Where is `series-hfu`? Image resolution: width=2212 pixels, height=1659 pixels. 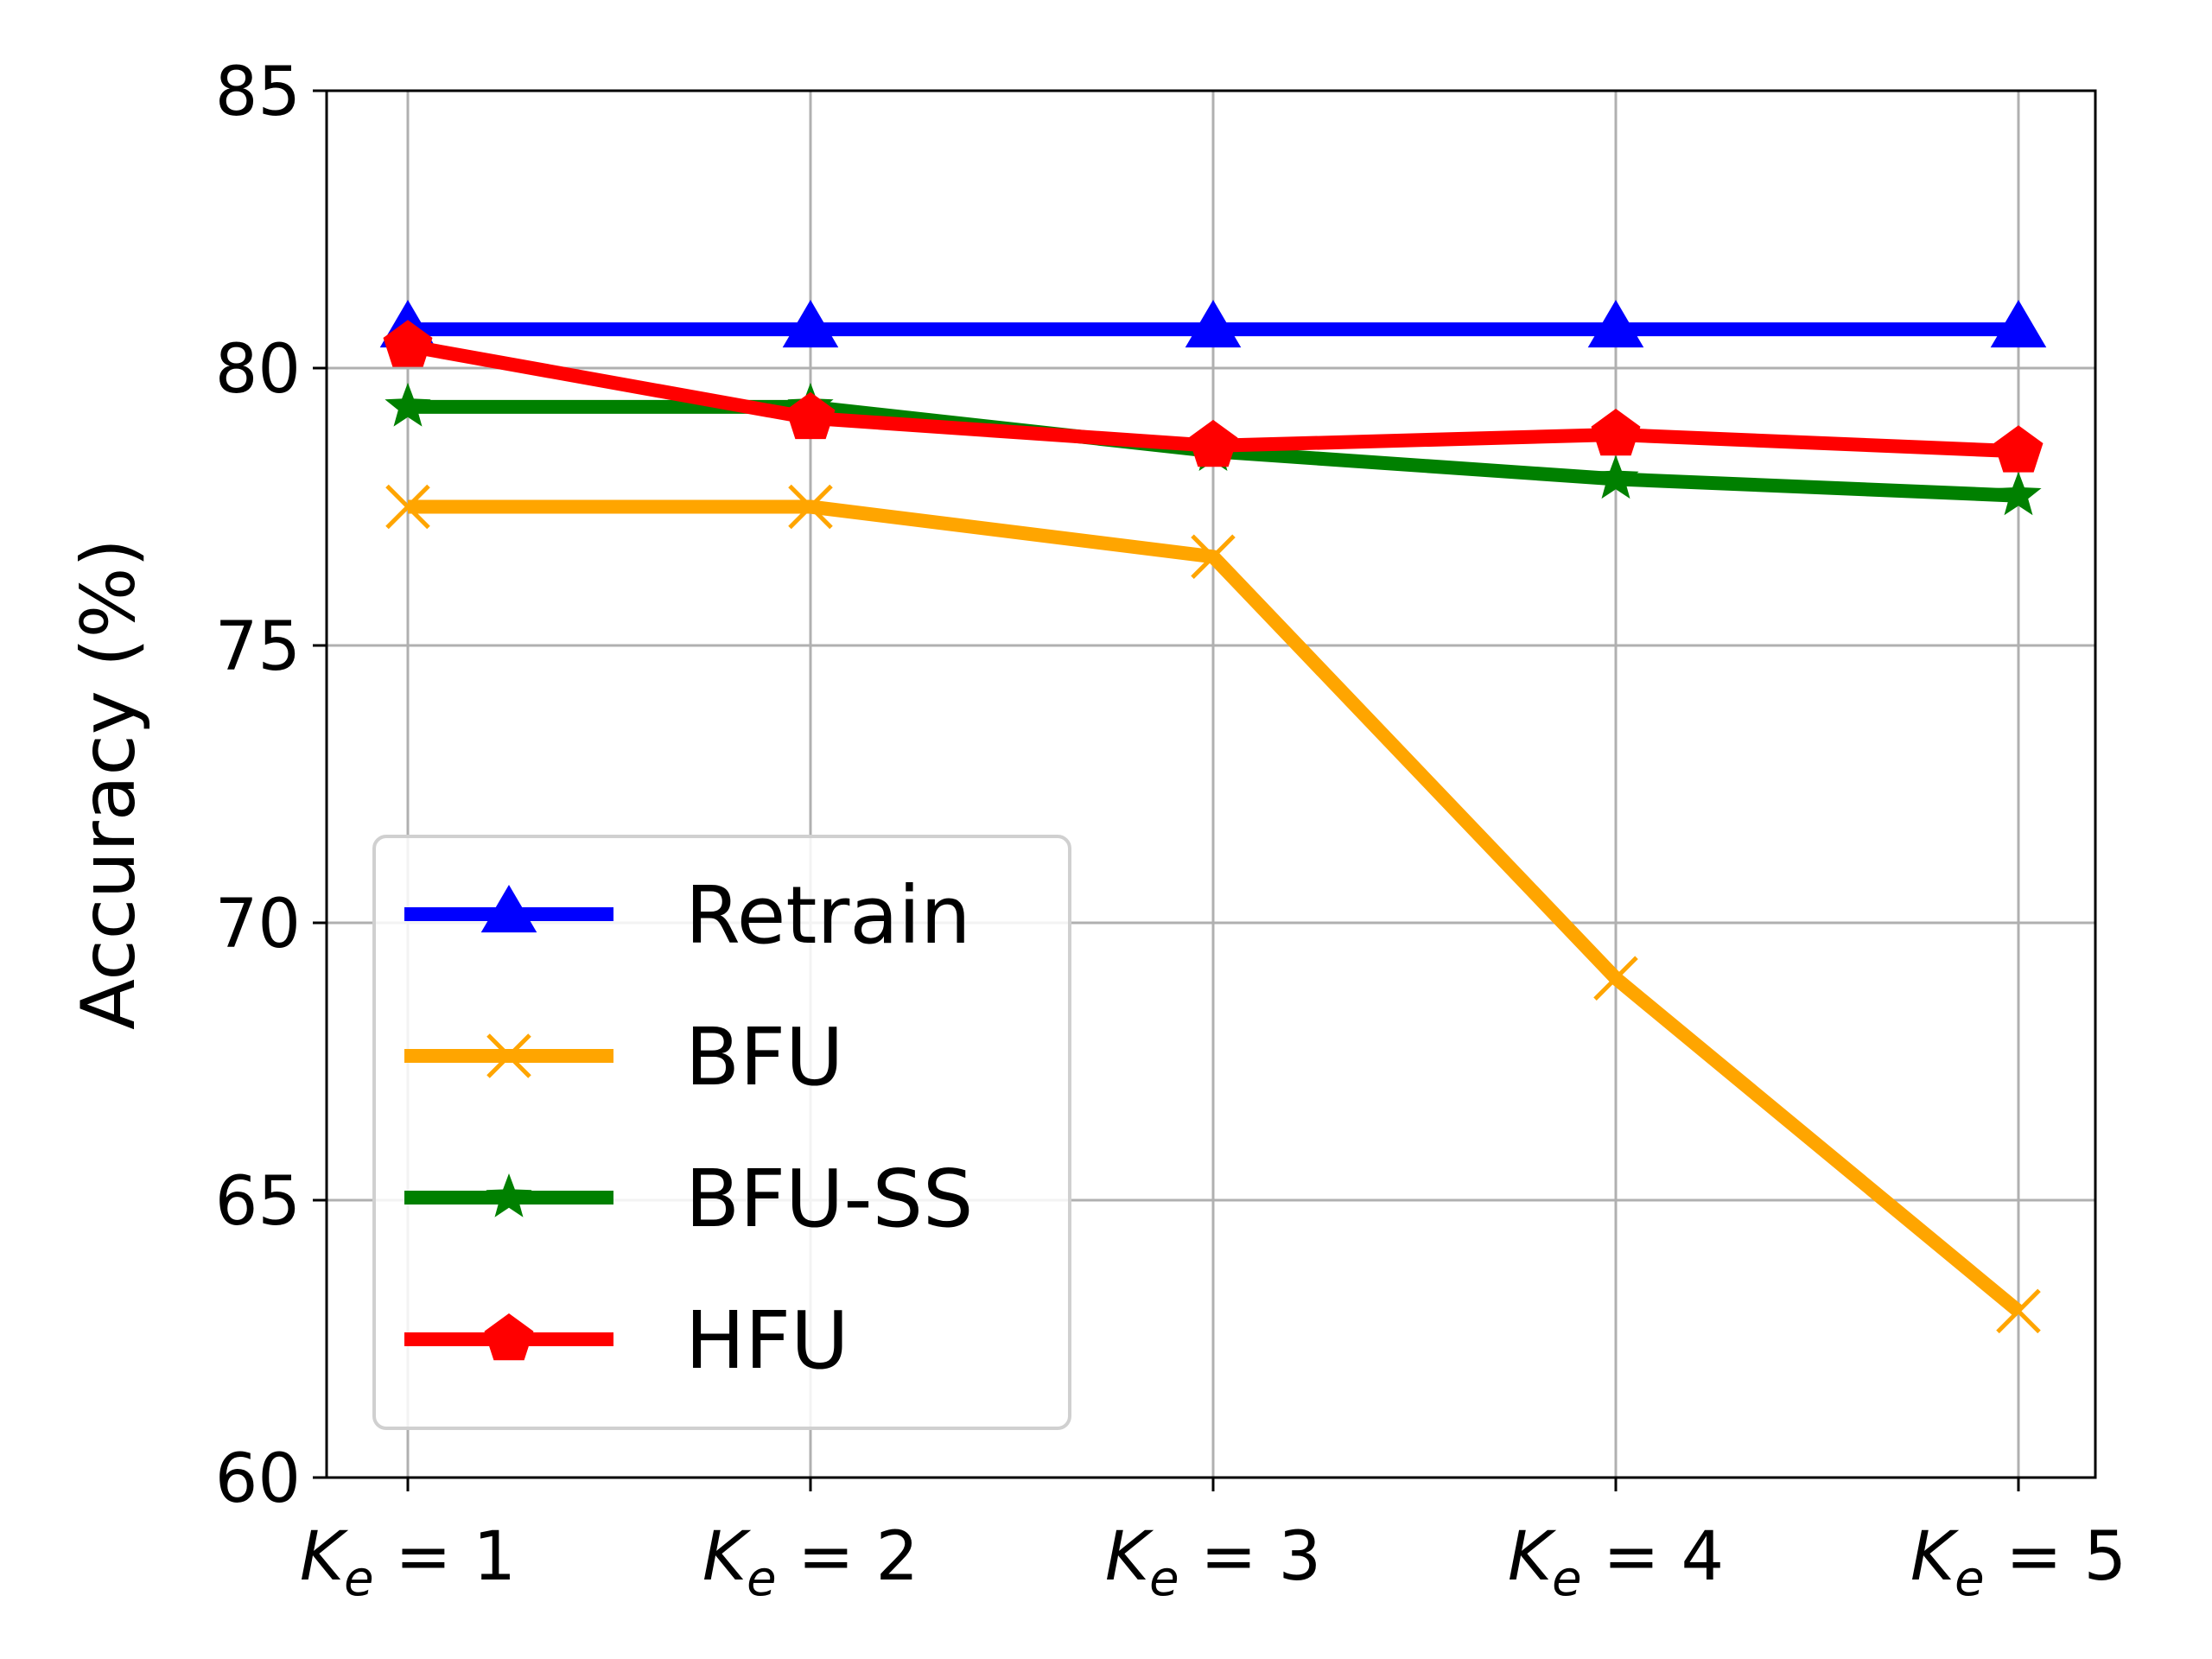
series-hfu is located at coordinates (1213, 396).